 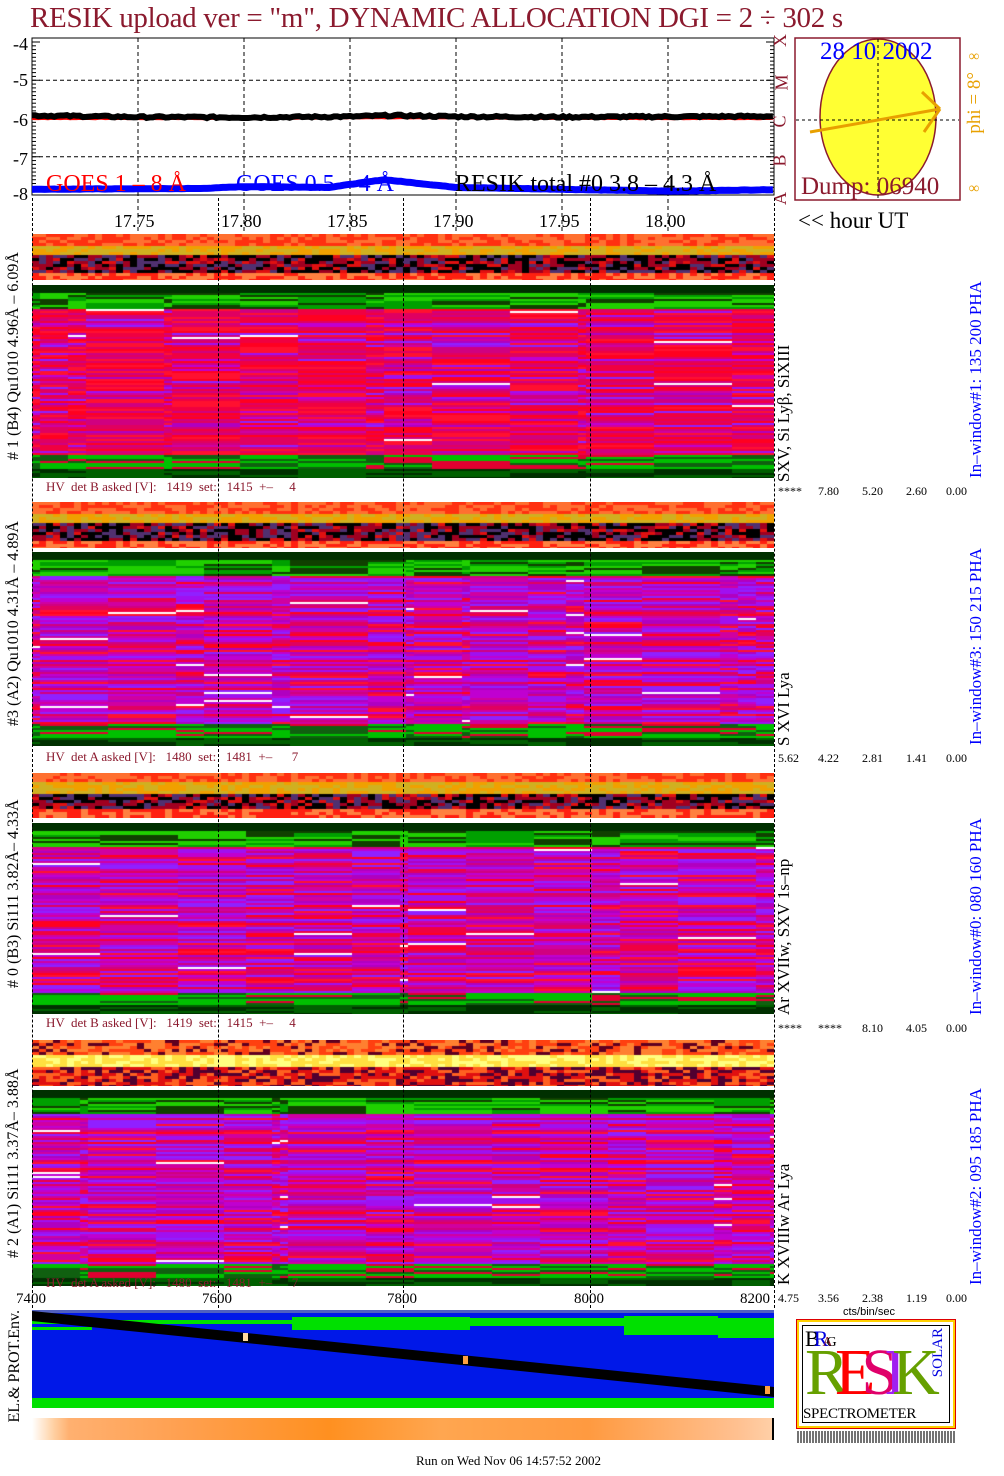 What do you see at coordinates (315, 184) in the screenshot?
I see `legend-goes-short: GOES 0.5 – 4 Å` at bounding box center [315, 184].